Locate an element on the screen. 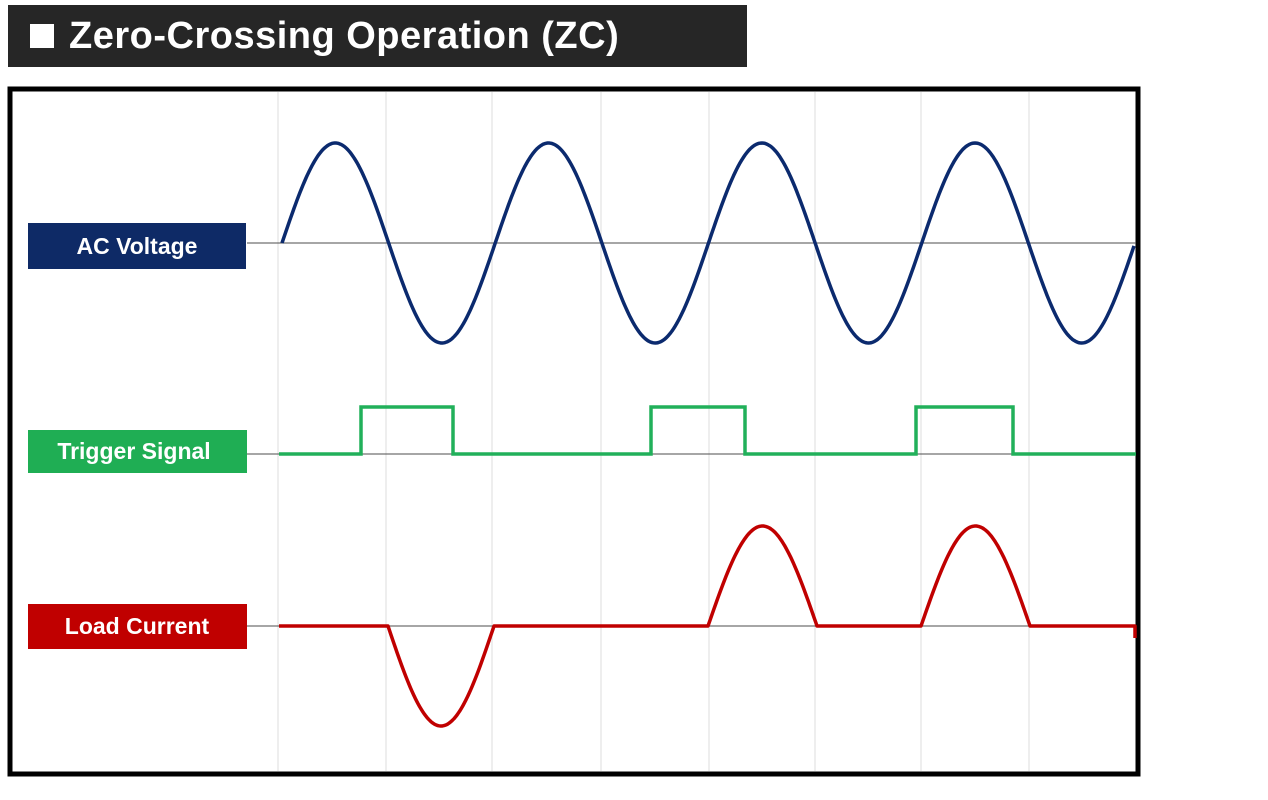  diagram-title: Zero-Crossing Operation (ZC) is located at coordinates (344, 35).